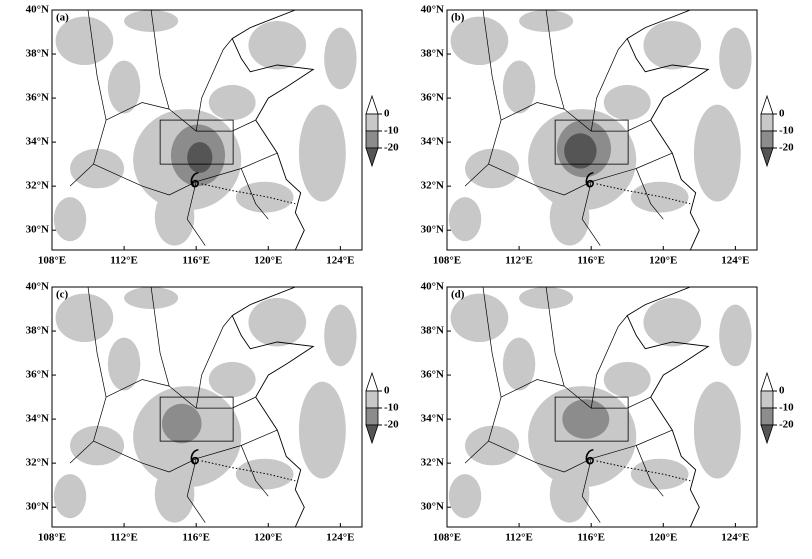  What do you see at coordinates (458, 295) in the screenshot?
I see `panel-label: (d)` at bounding box center [458, 295].